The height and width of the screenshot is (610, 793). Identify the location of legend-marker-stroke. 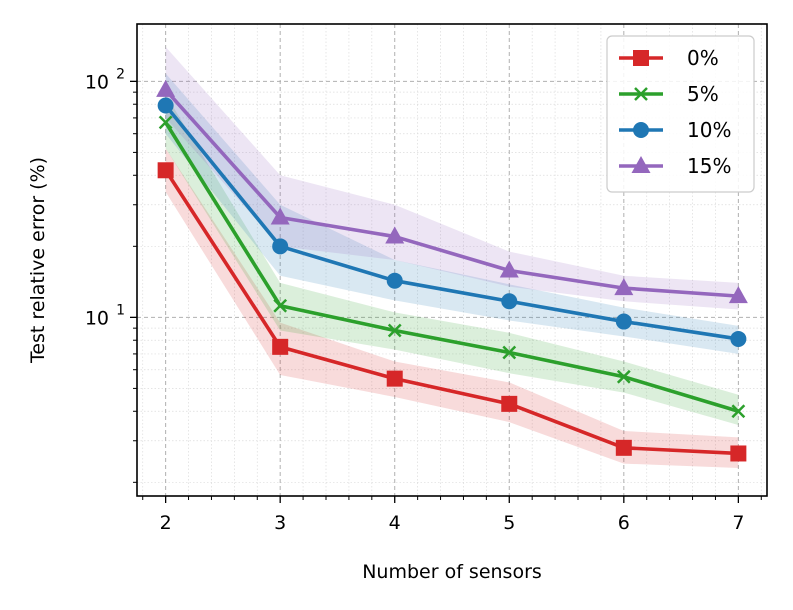
(641, 94).